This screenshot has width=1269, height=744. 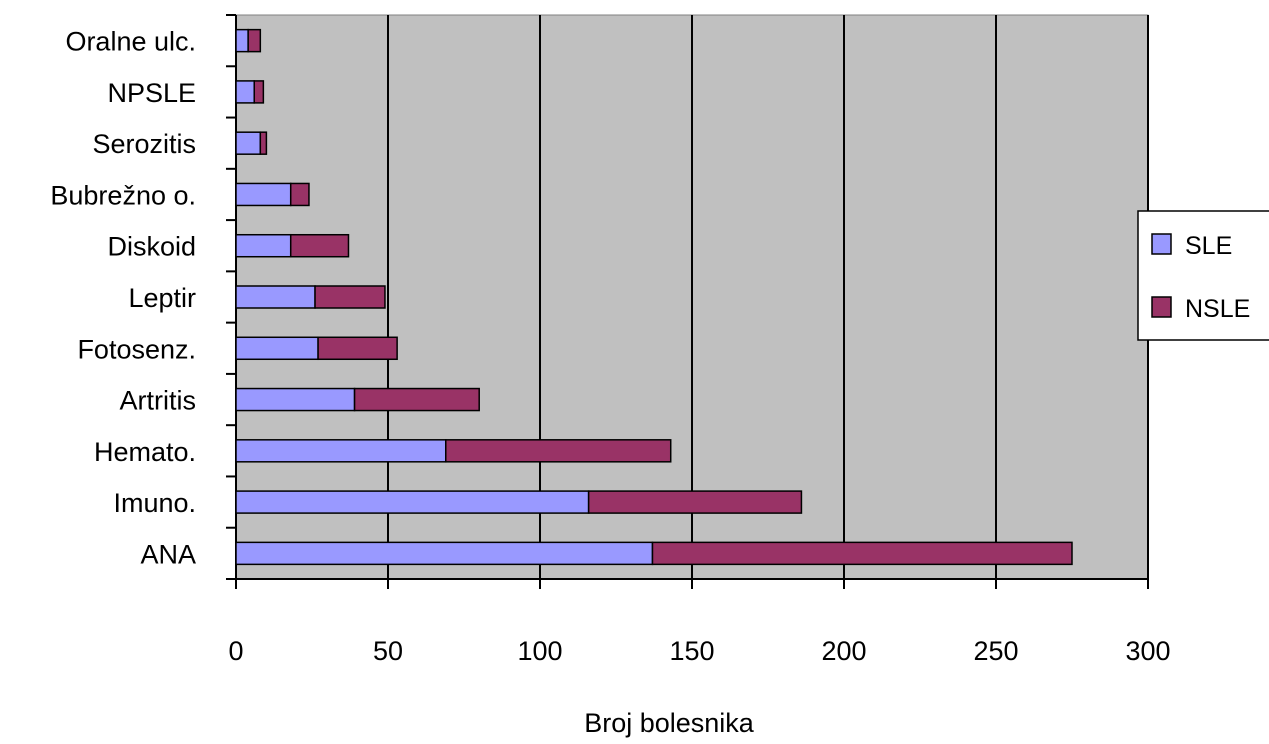 I want to click on legend-box, so click(x=1203, y=275).